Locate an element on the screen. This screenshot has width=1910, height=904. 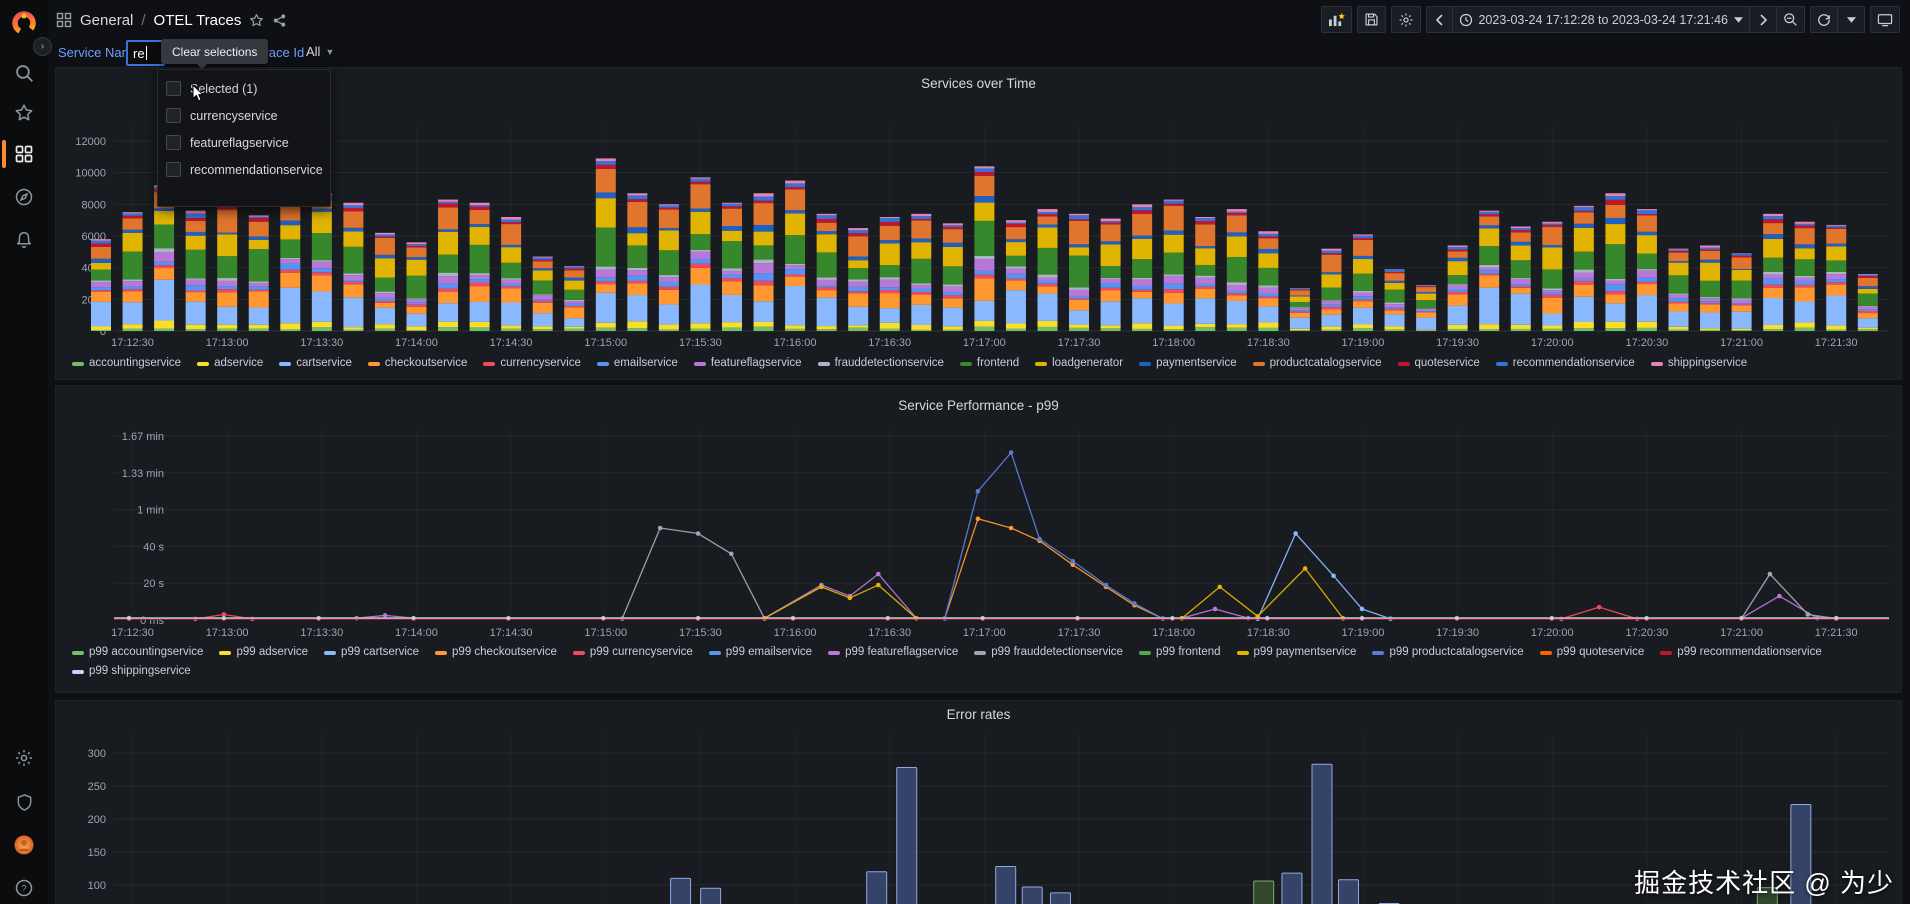
dashboards-icon is located at coordinates (24, 154).